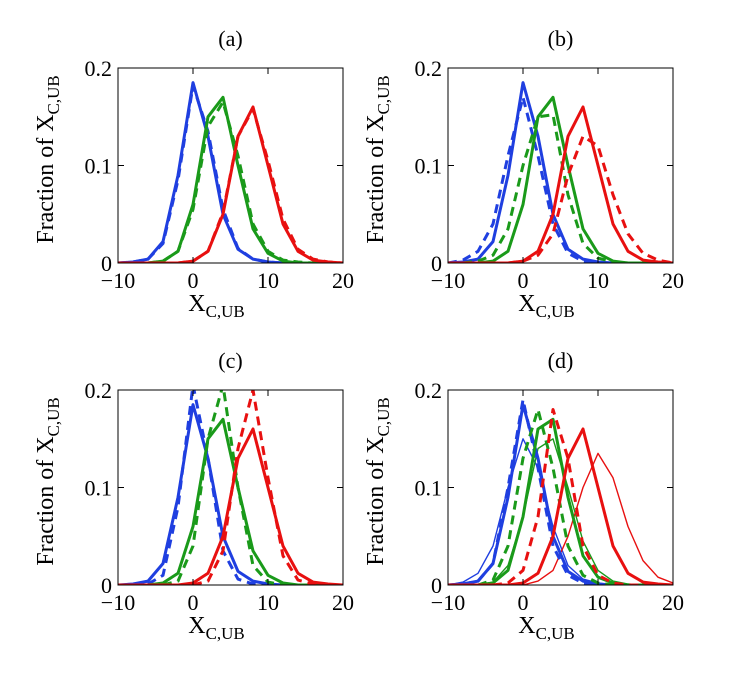 The width and height of the screenshot is (747, 680). Describe the element at coordinates (560, 511) in the screenshot. I see `series-blue-solid-thin` at that location.